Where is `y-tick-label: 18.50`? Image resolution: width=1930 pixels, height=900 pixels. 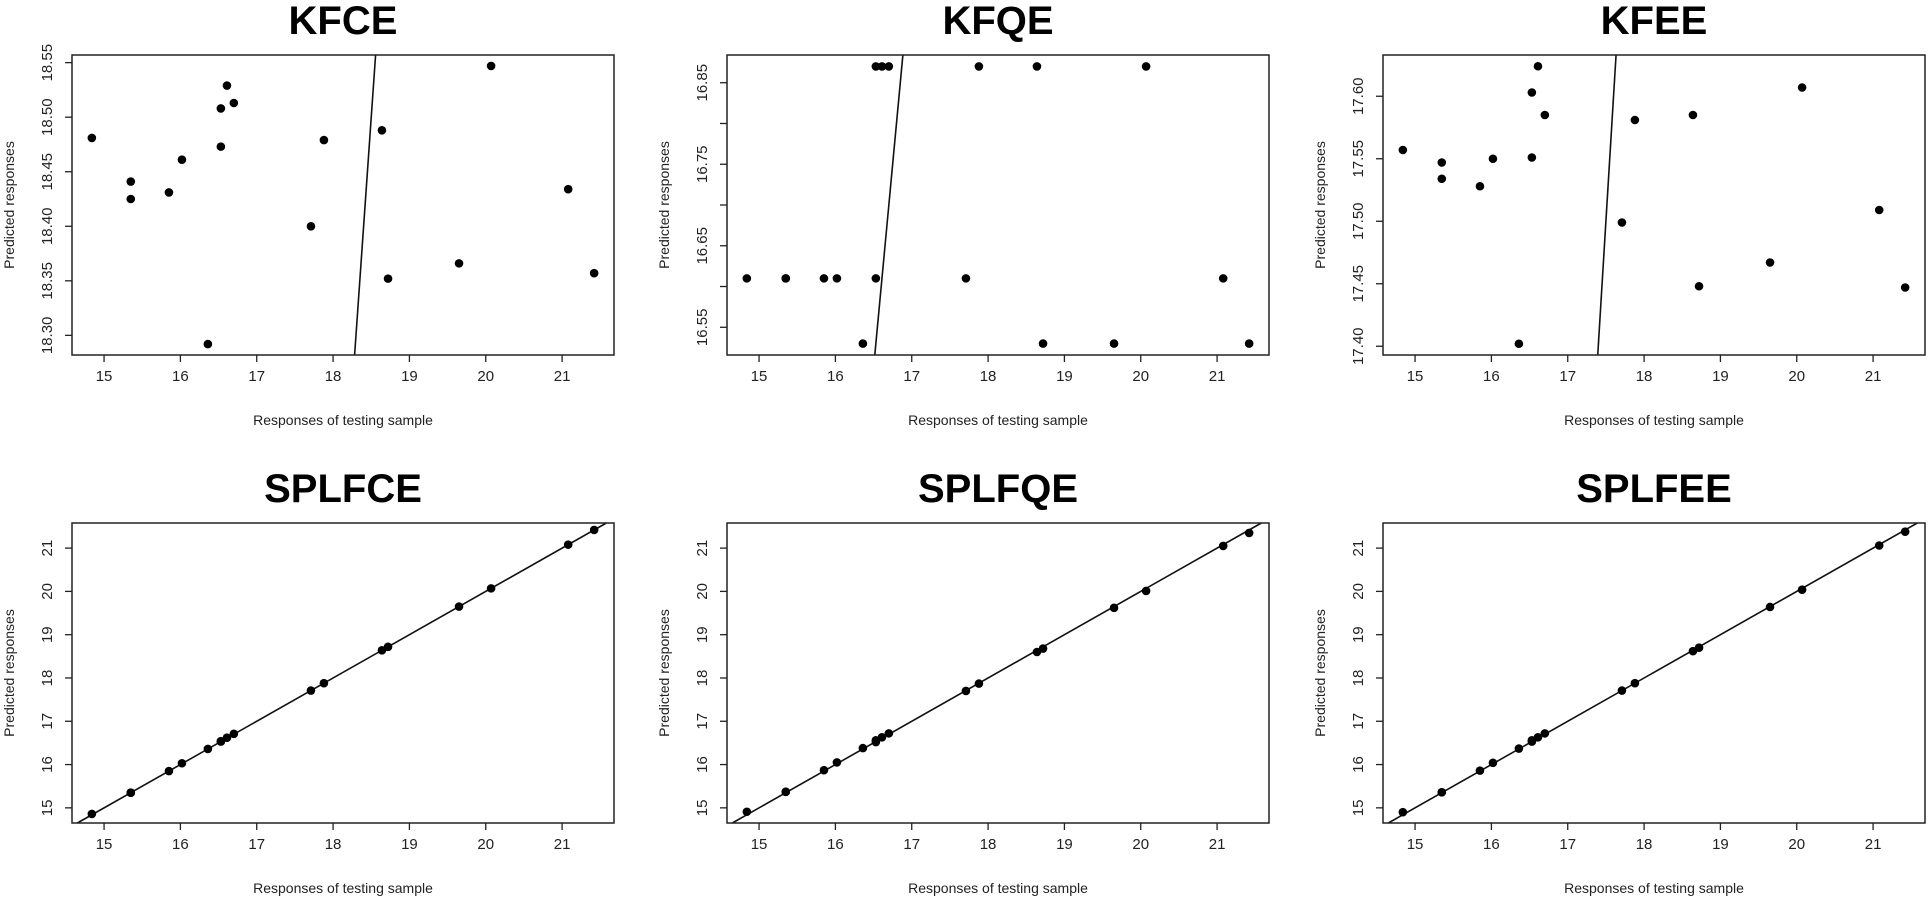
y-tick-label: 18.50 is located at coordinates (47, 117).